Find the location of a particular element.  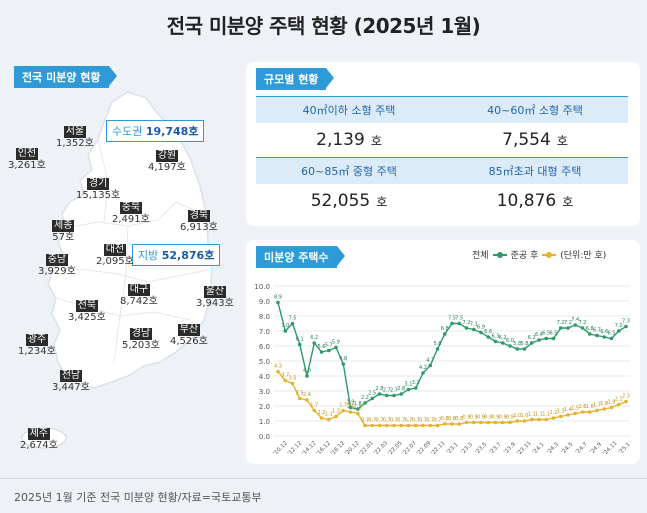

region-busan: 부산 4,526호 is located at coordinates (189, 336).